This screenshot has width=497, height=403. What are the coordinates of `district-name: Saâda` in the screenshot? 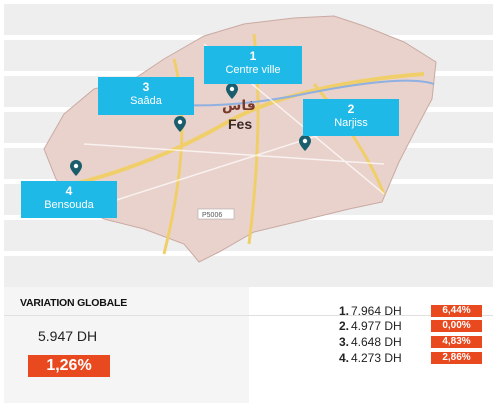 It's located at (146, 101).